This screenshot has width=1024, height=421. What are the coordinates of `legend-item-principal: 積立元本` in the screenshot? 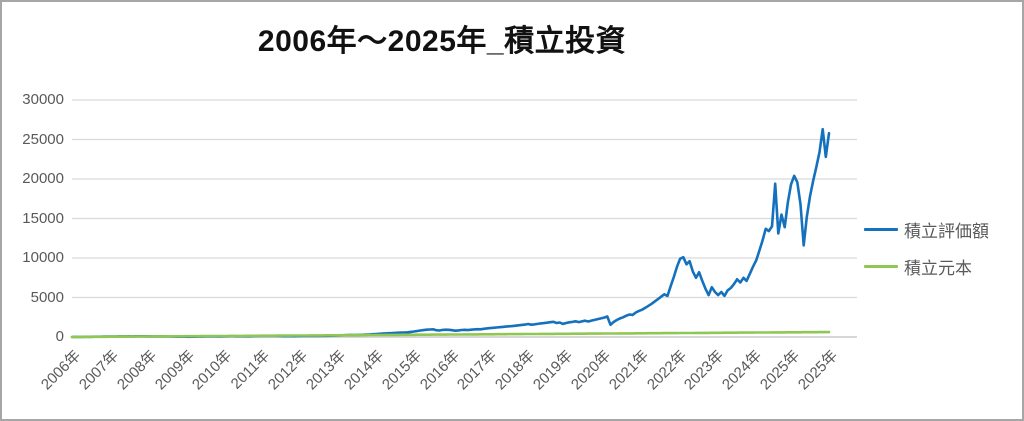 It's located at (943, 266).